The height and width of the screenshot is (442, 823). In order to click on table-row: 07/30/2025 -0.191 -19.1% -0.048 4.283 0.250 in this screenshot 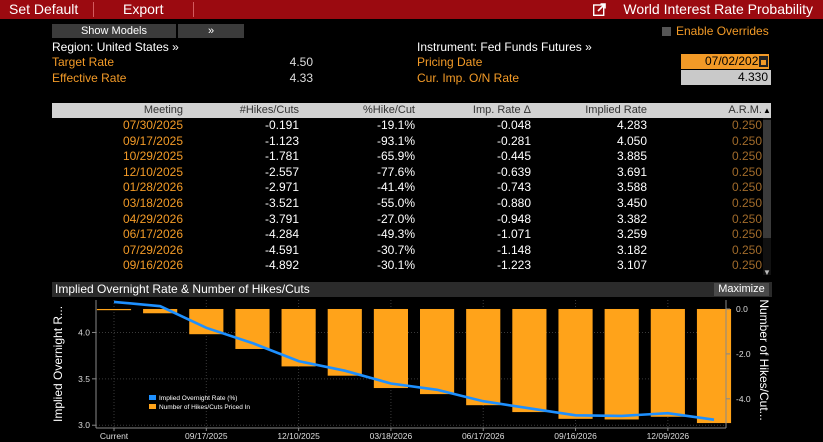, I will do `click(407, 126)`.